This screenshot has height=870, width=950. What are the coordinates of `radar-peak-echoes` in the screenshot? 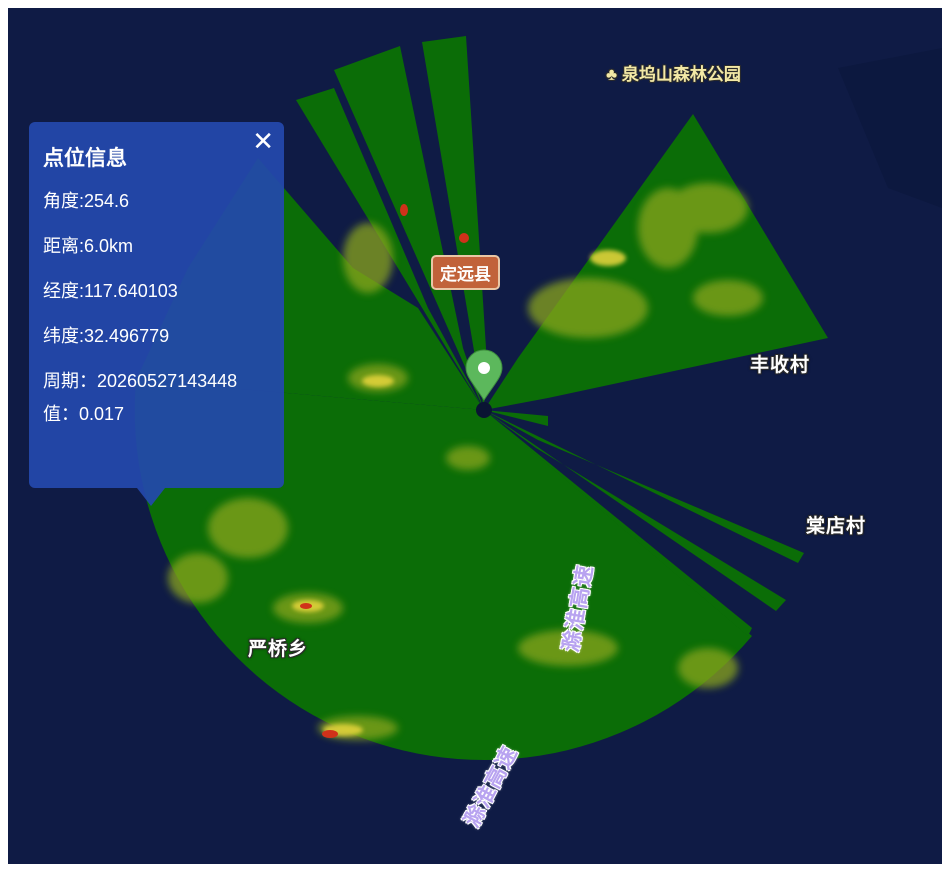 It's located at (384, 471).